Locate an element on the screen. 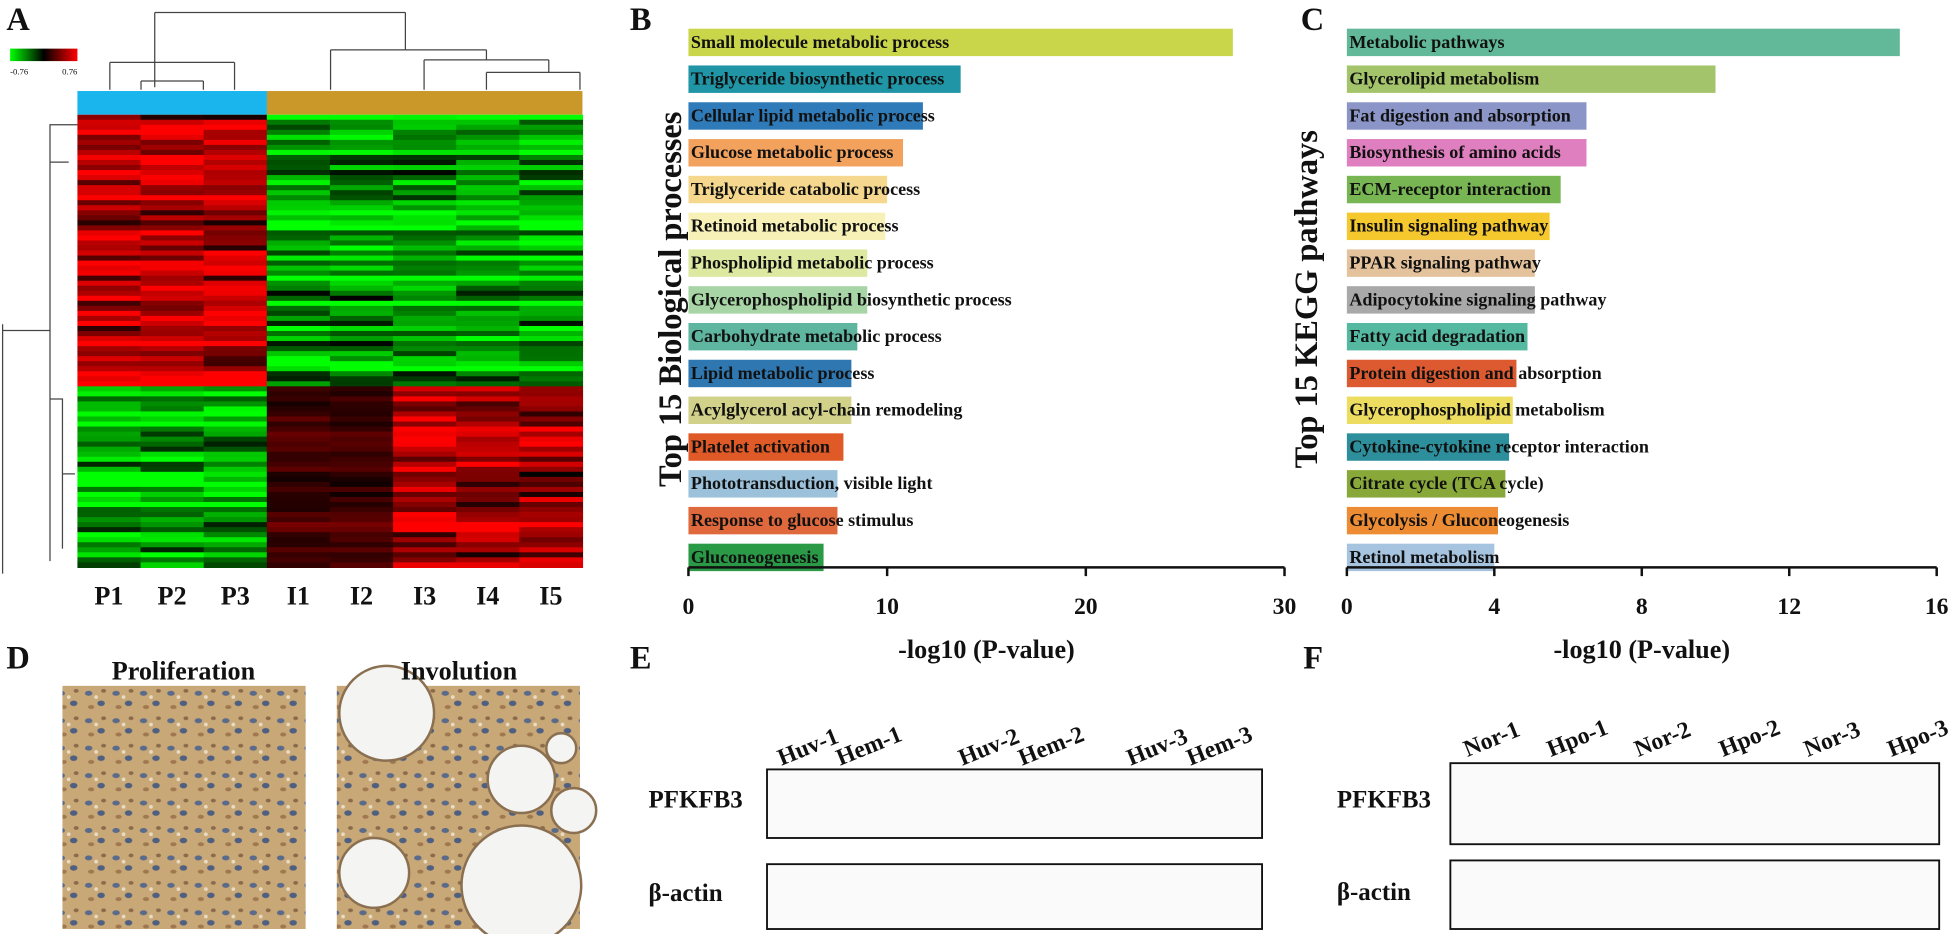 The width and height of the screenshot is (1958, 934). y-axis-title: Top 15 KEGG pathways is located at coordinates (1307, 299).